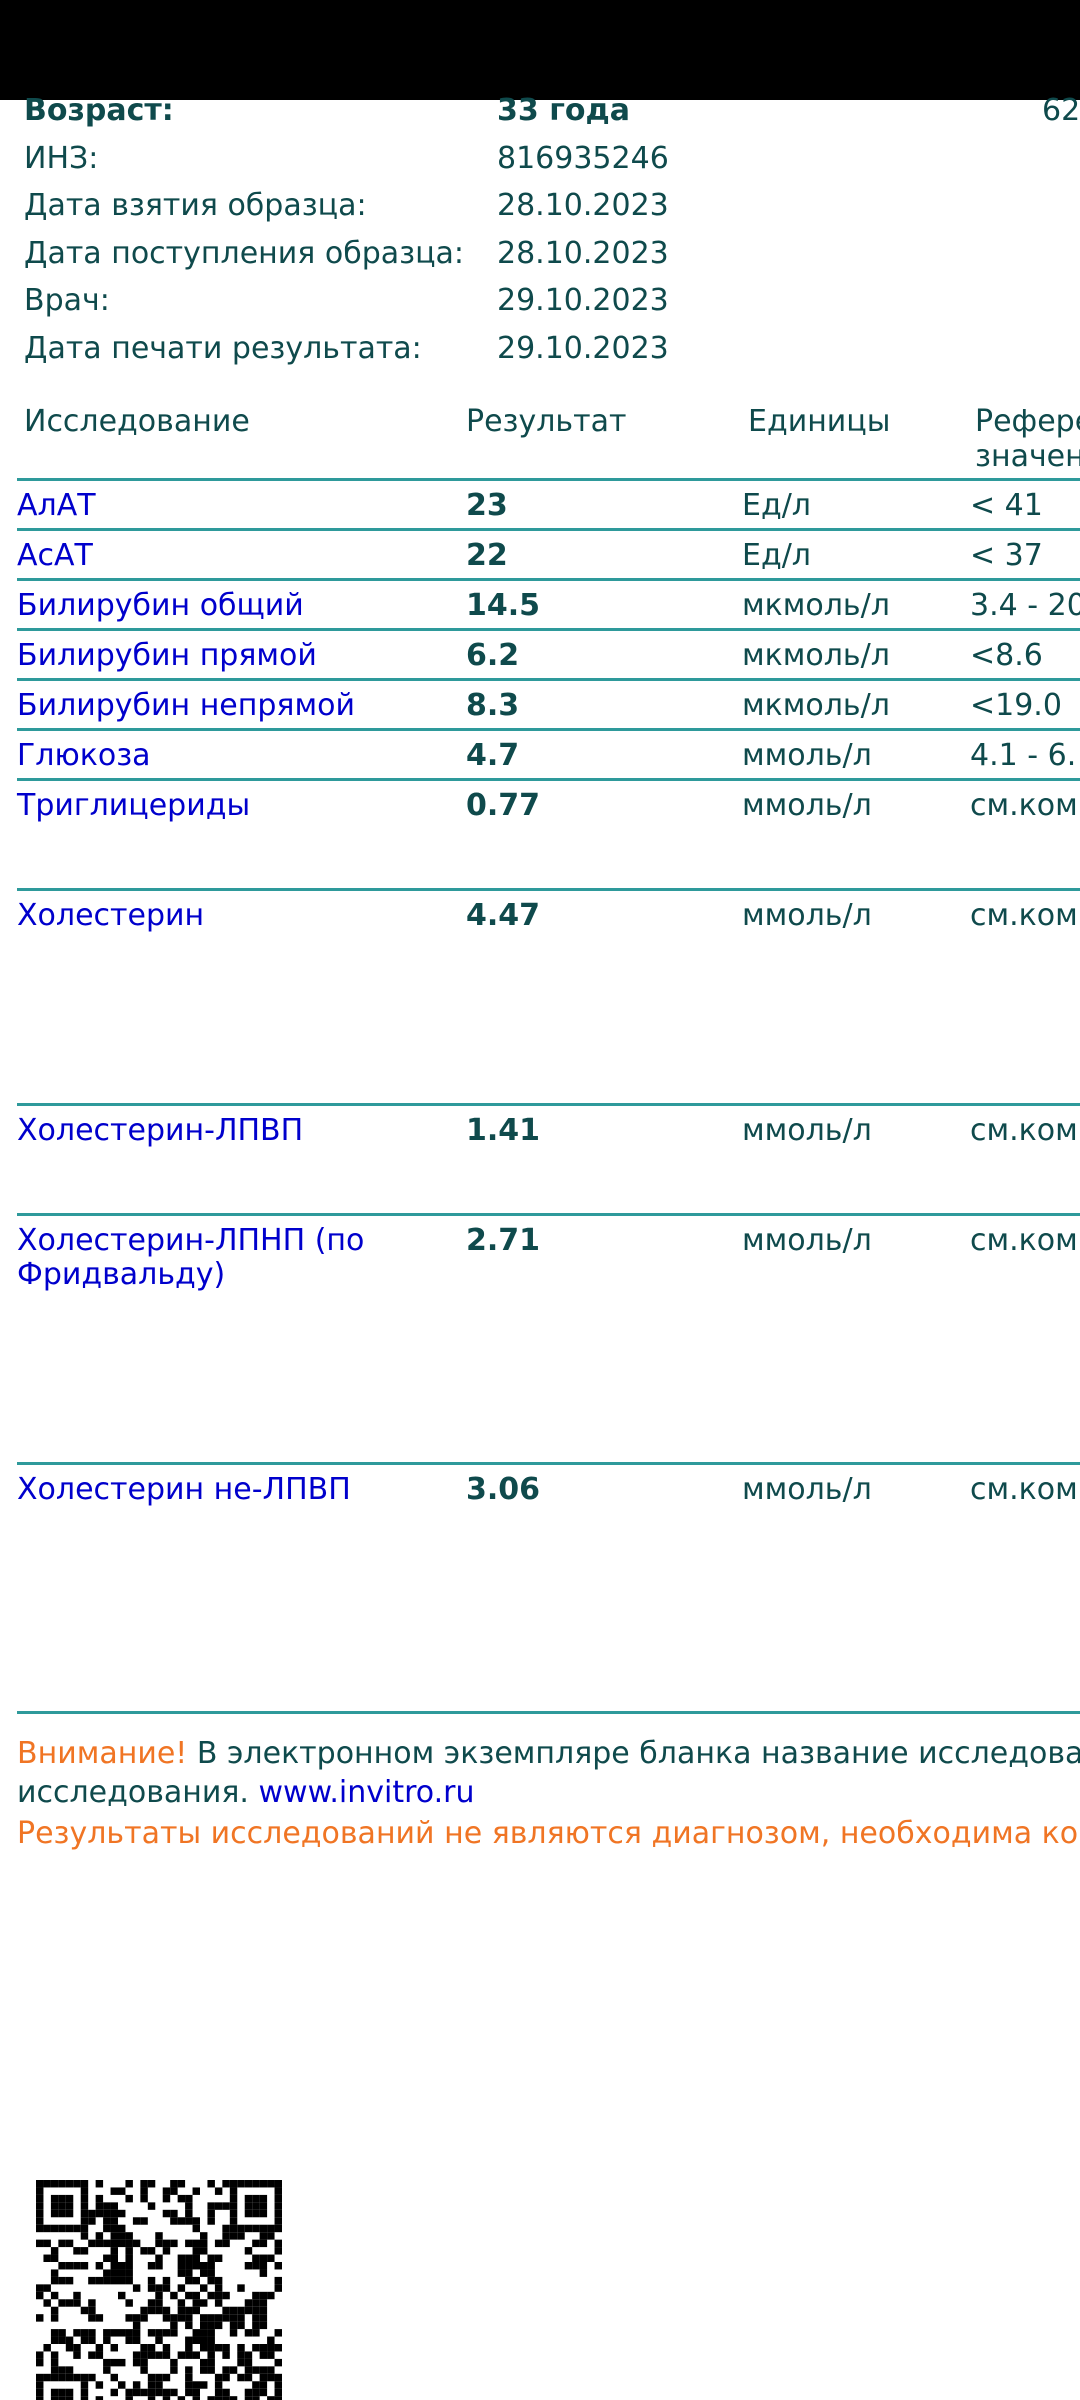 This screenshot has width=1080, height=2400. I want to click on test-name: АлАТ, so click(56, 505).